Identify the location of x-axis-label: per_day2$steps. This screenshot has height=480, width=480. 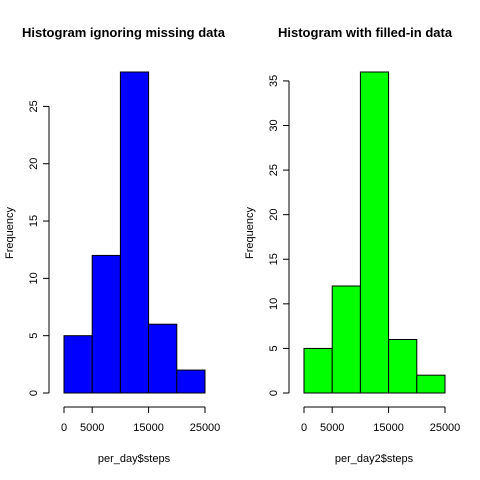
(374, 459).